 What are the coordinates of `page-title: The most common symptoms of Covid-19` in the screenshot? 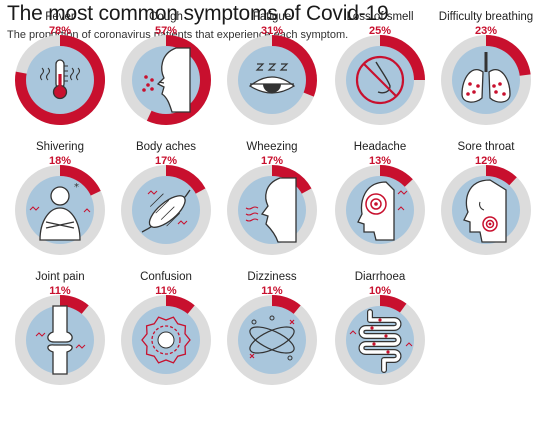 It's located at (198, 13).